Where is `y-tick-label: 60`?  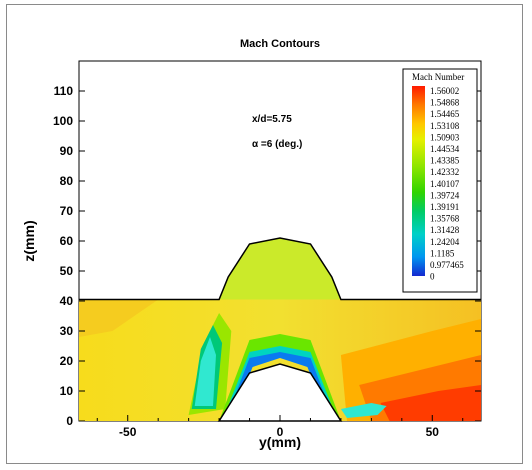
y-tick-label: 60 is located at coordinates (67, 241).